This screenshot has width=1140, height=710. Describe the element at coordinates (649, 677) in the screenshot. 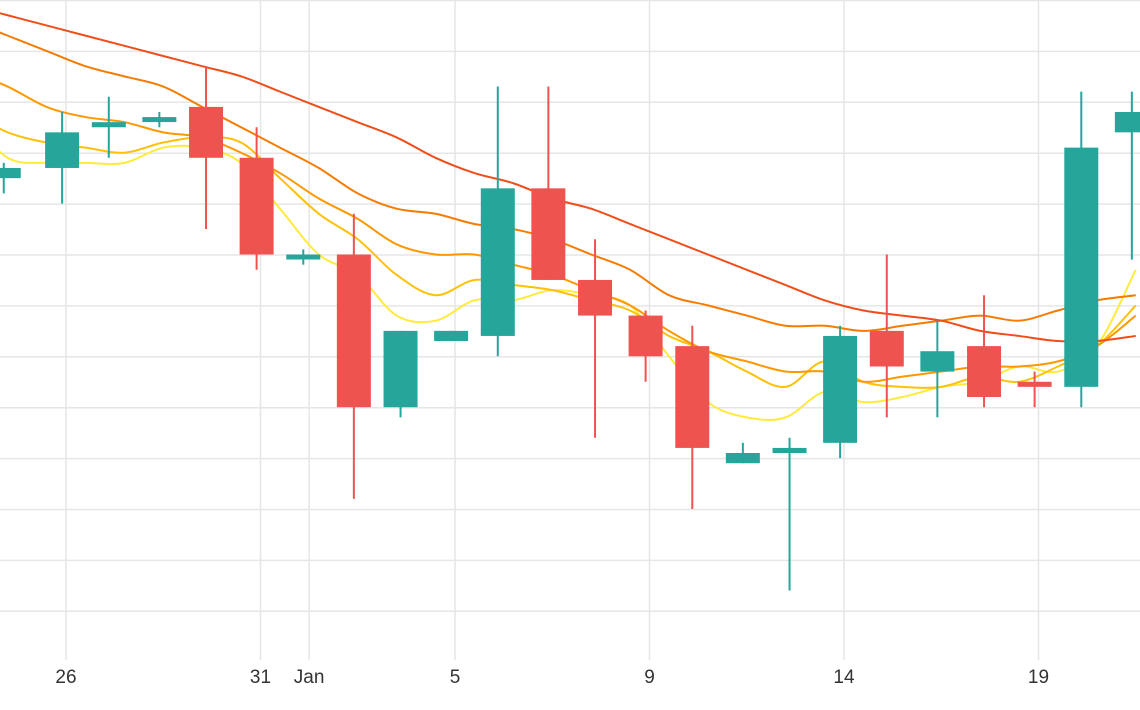

I see `x-tick-label: 9` at that location.